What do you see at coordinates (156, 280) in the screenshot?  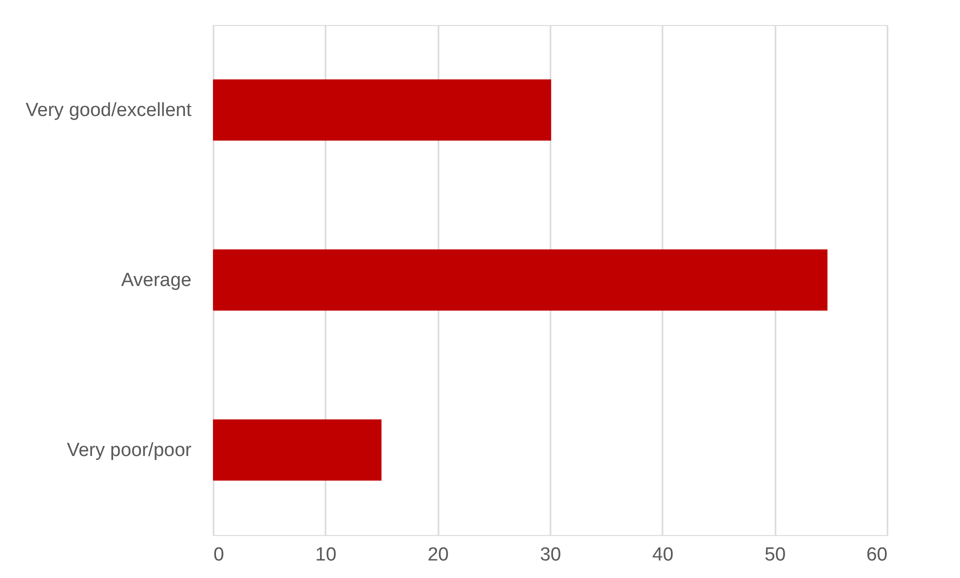 I see `y-tick-label: Average` at bounding box center [156, 280].